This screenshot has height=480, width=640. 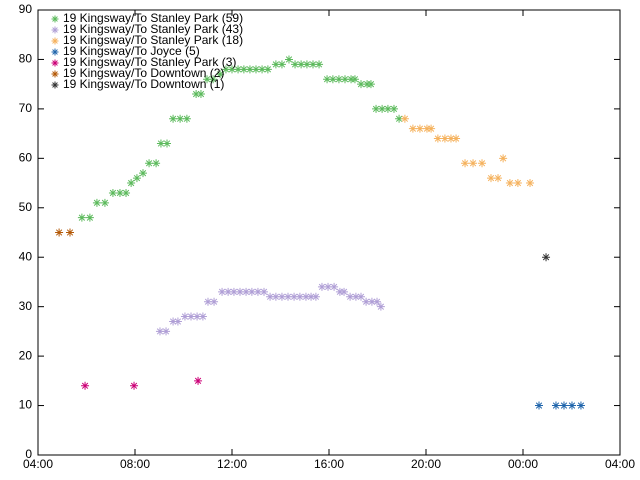 I want to click on legend-label: 19 Kingsway/To Downtown (1), so click(x=143, y=84).